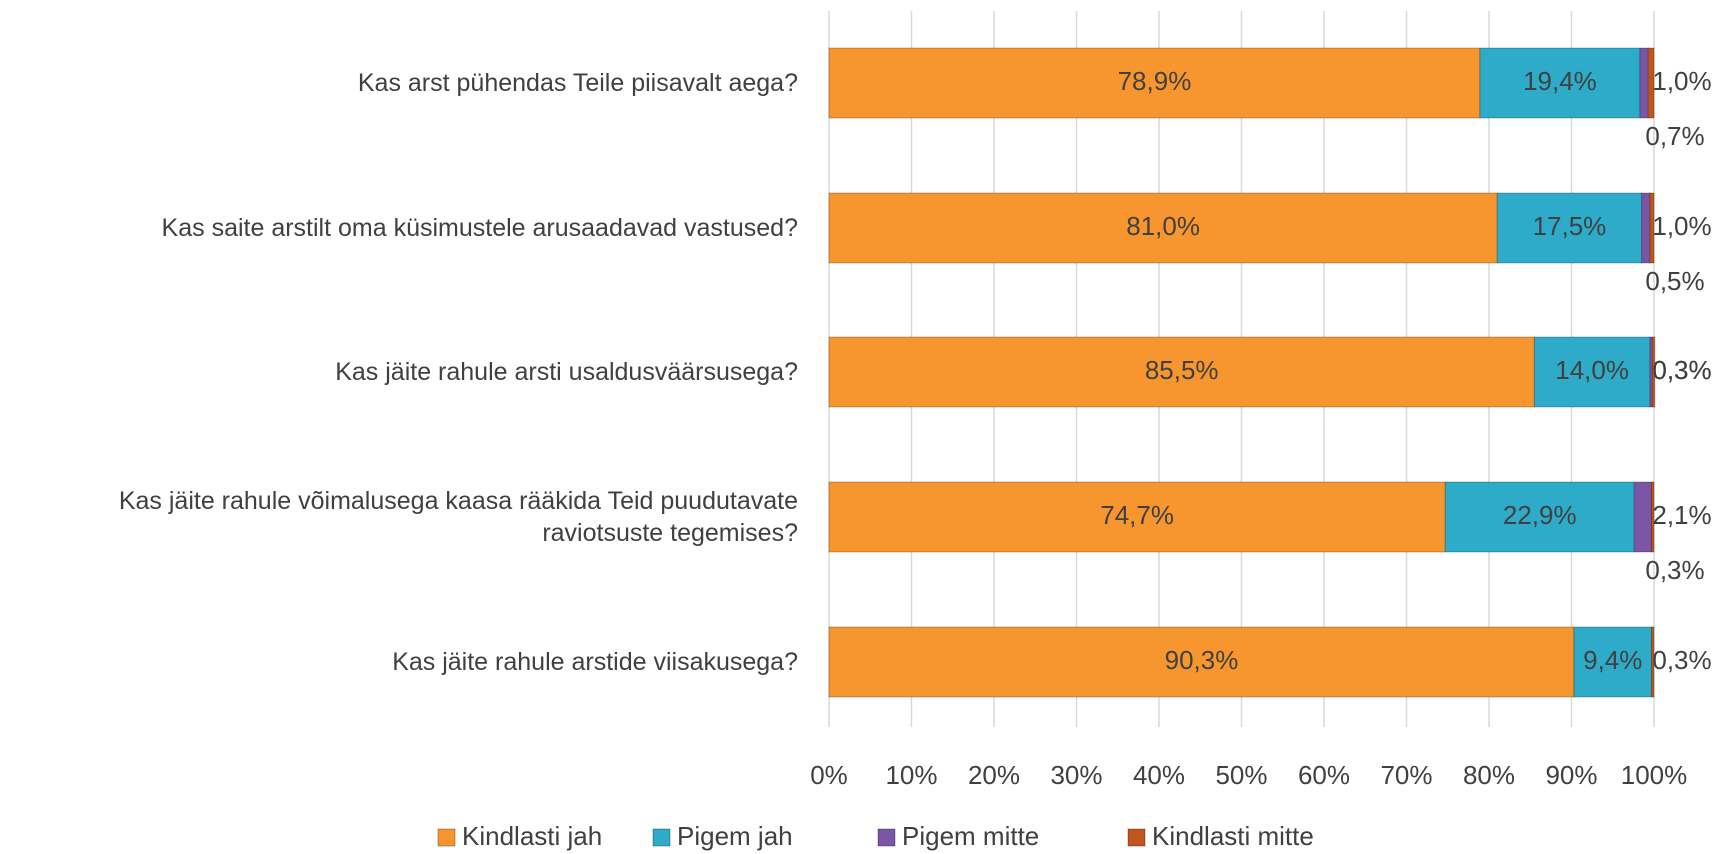 The width and height of the screenshot is (1715, 854). Describe the element at coordinates (1406, 775) in the screenshot. I see `x-tick-label: 70%` at that location.